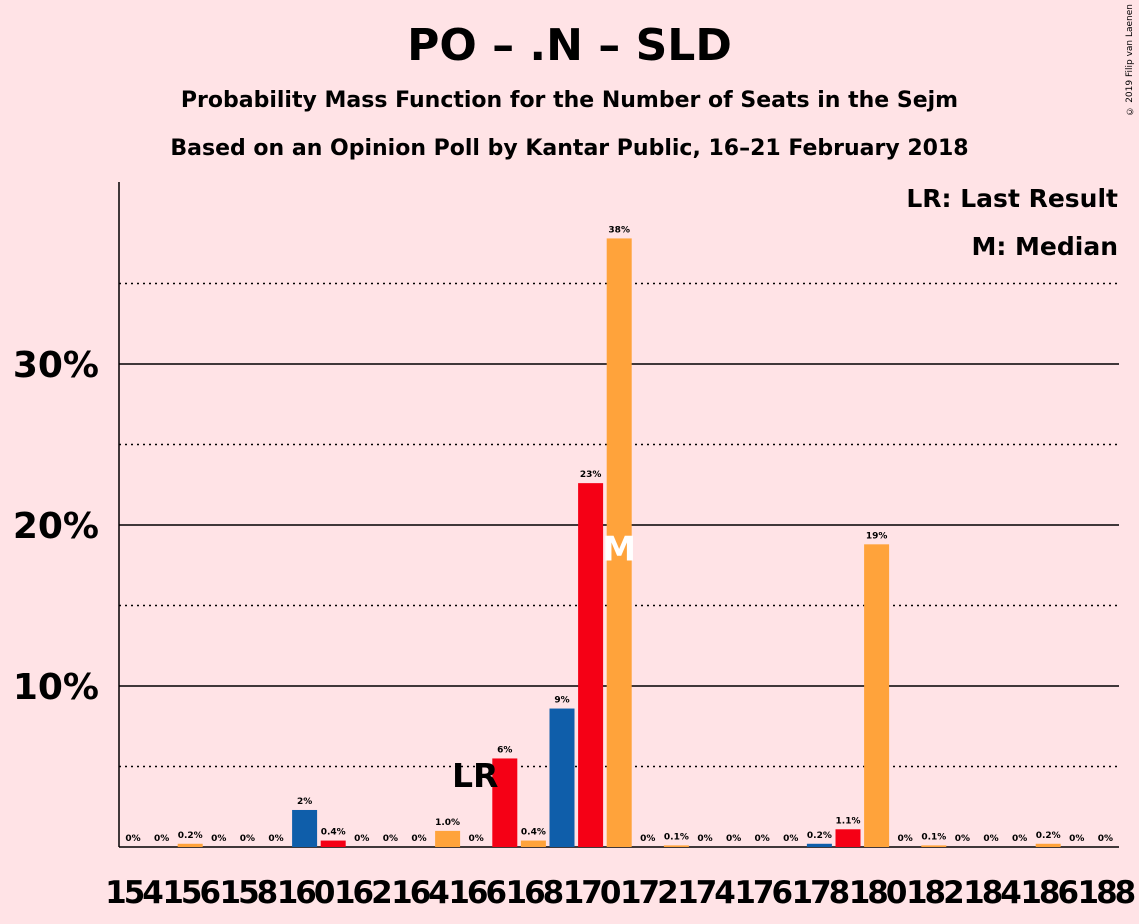 The image size is (1139, 924). Describe the element at coordinates (1048, 893) in the screenshot. I see `x-tick-label: 186` at that location.